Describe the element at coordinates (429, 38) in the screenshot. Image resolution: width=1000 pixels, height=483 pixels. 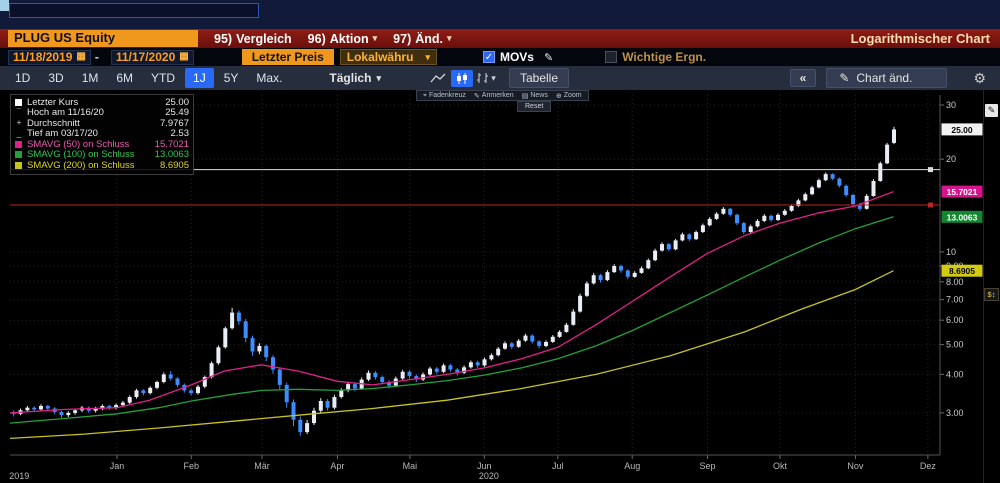
I see `menu-label: Änd.` at that location.